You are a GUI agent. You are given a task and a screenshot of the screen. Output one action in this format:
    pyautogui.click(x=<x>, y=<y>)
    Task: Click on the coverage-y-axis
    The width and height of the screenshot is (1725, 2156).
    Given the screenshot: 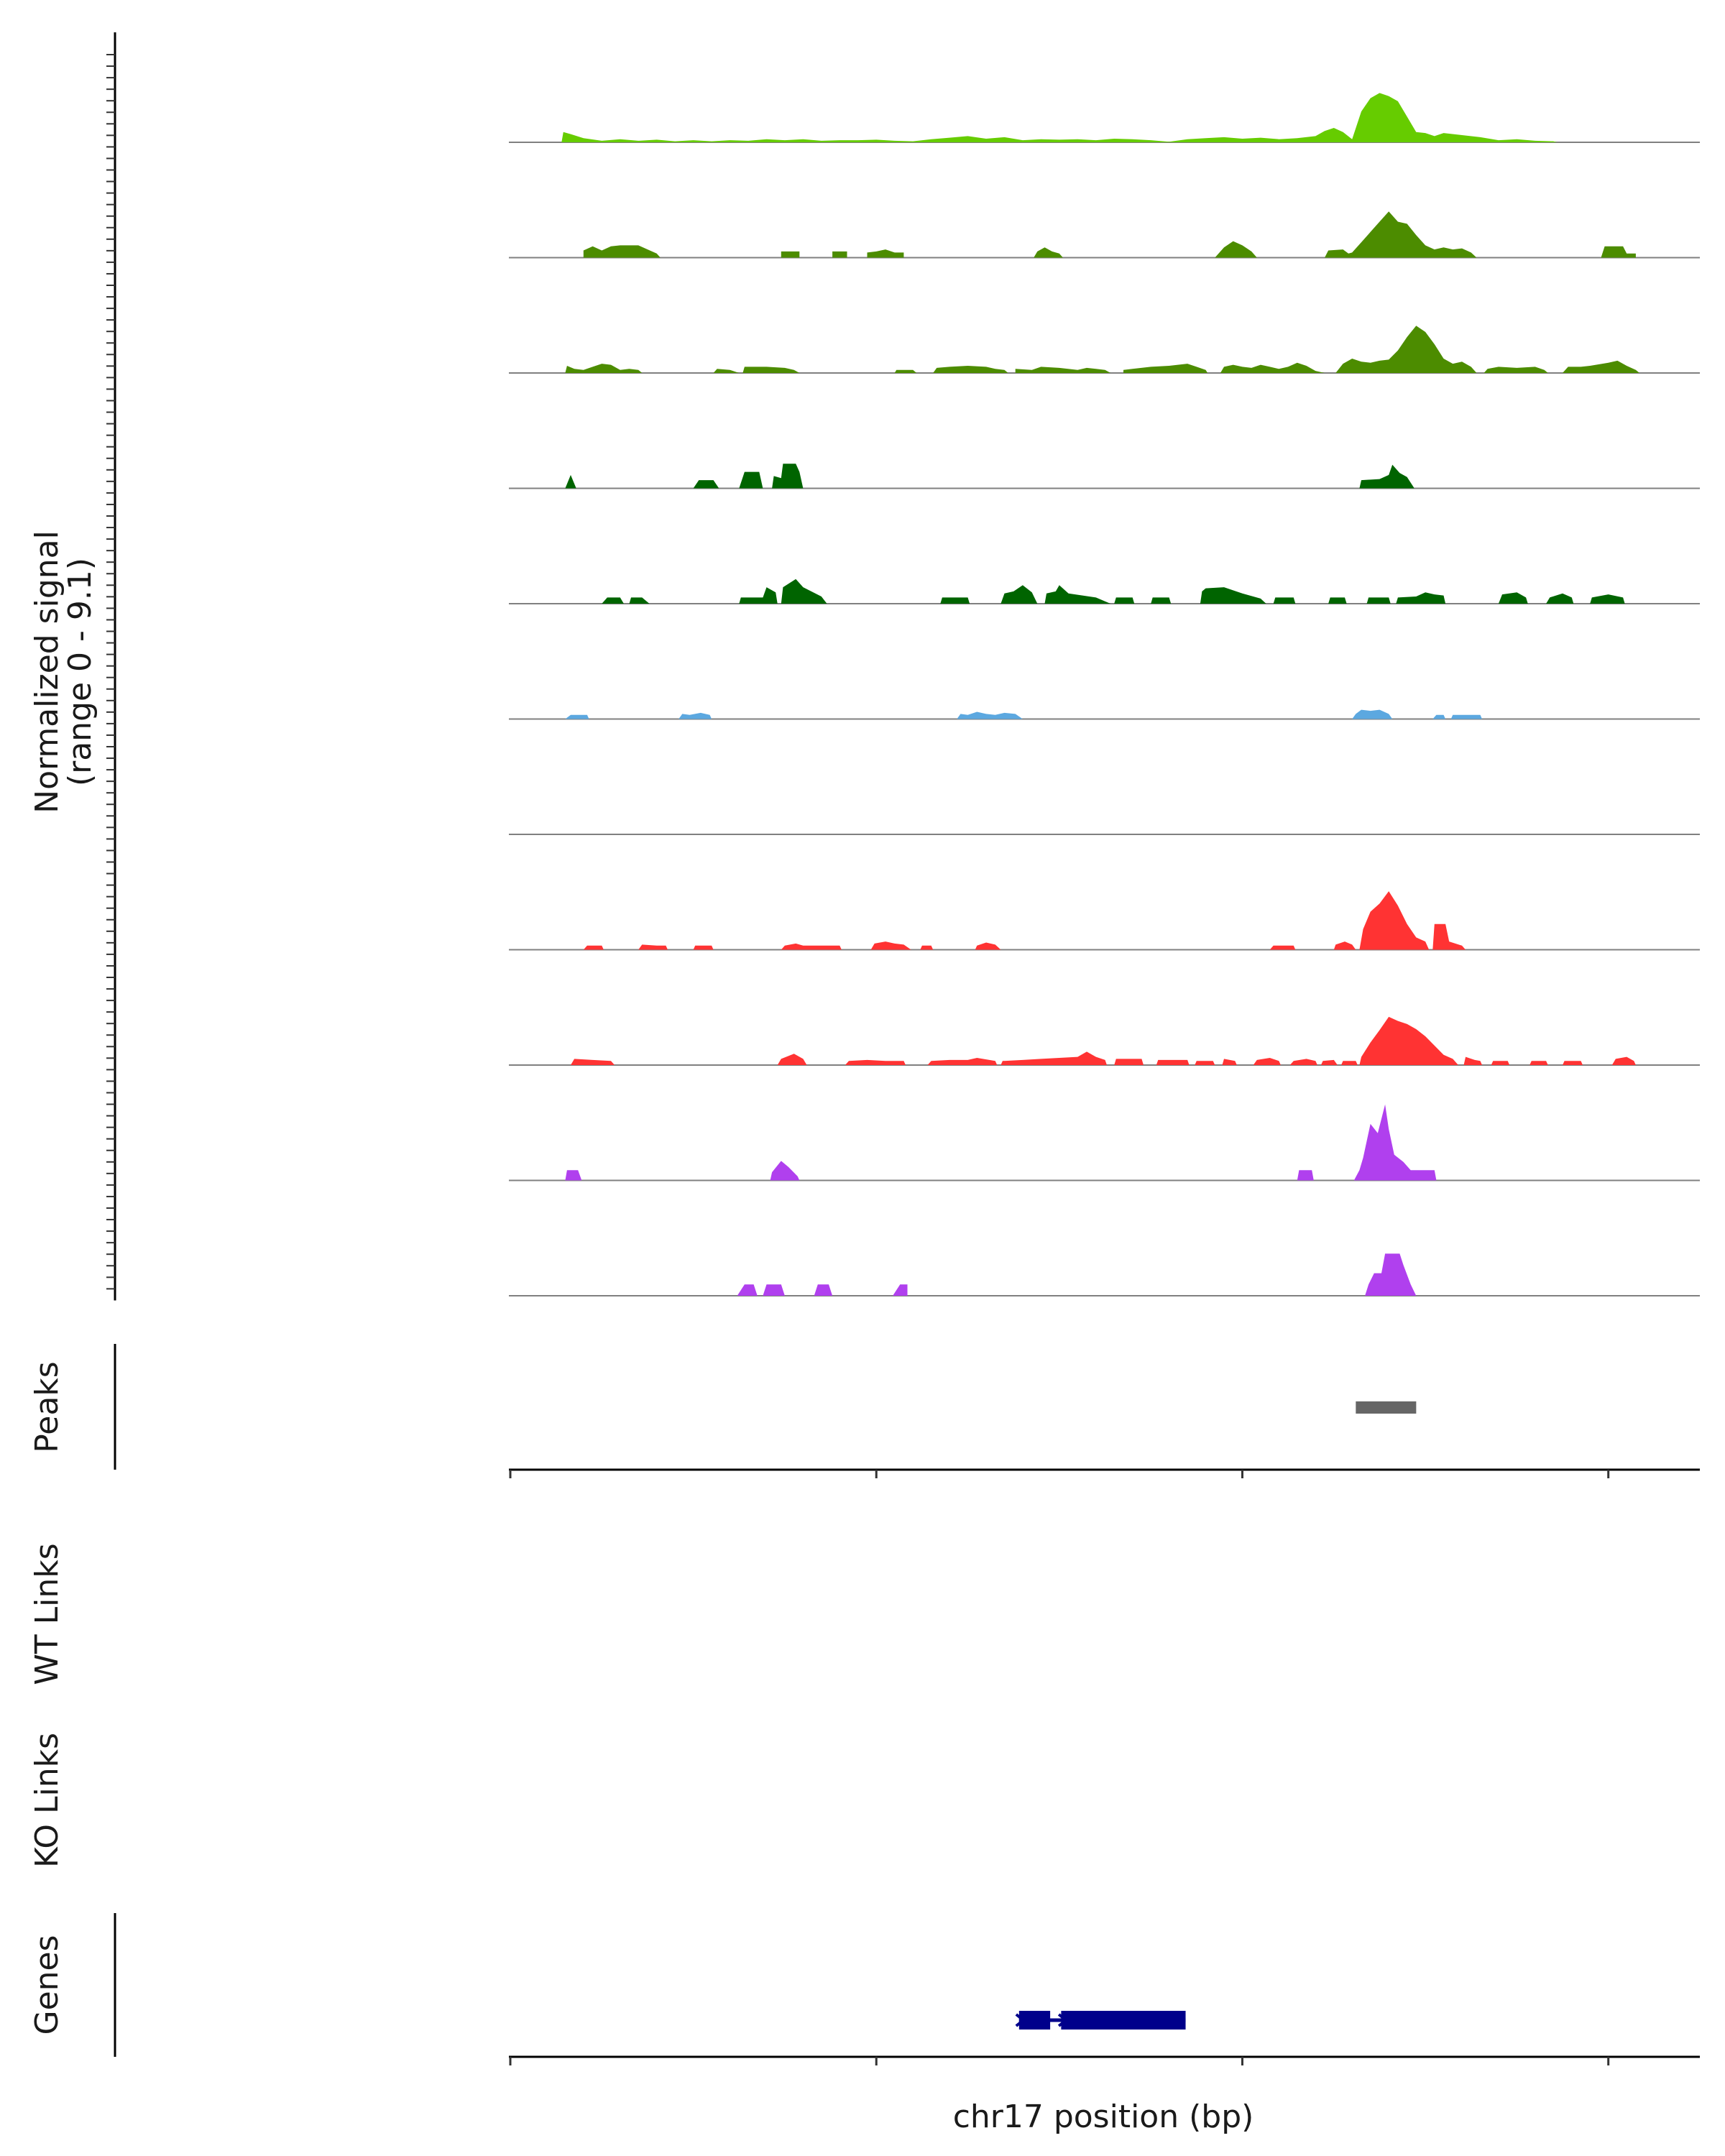 What is the action you would take?
    pyautogui.click(x=111, y=666)
    